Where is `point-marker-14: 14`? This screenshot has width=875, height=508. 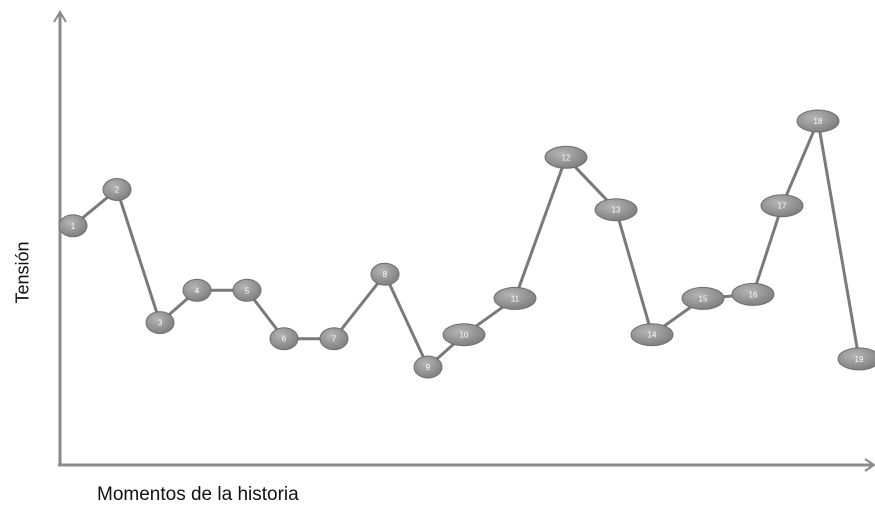 point-marker-14: 14 is located at coordinates (652, 335).